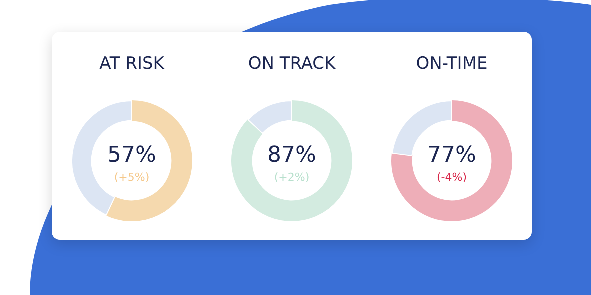  Describe the element at coordinates (132, 64) in the screenshot. I see `chart-title: AT RISK` at that location.